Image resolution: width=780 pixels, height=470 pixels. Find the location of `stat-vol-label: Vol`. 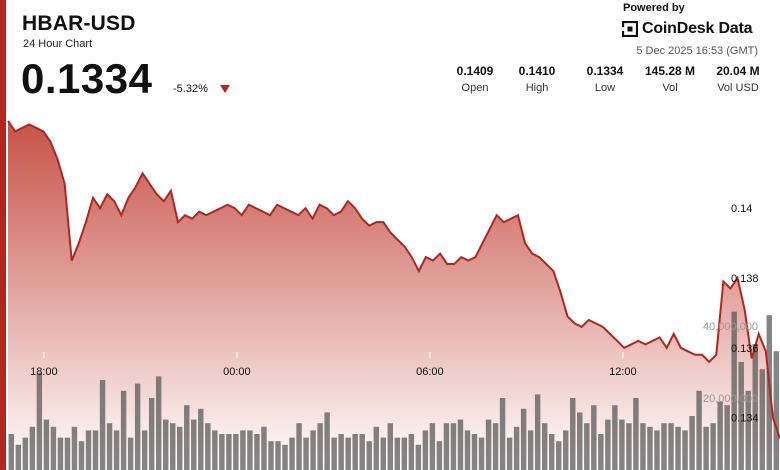

stat-vol-label: Vol is located at coordinates (670, 88).